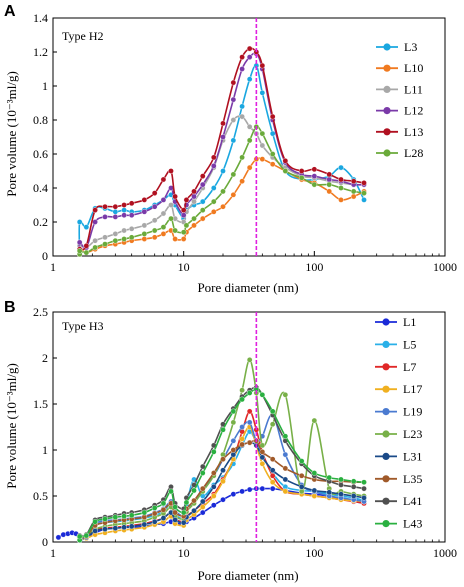 The height and width of the screenshot is (587, 464). I want to click on legend-marker-l28, so click(387, 153).